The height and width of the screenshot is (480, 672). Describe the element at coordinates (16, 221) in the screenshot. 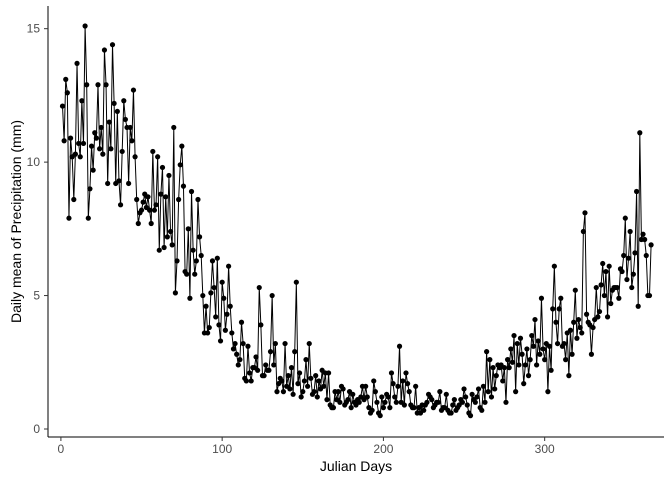

I see `y-axis-title: Daily mean of Precipitation (mm)` at that location.